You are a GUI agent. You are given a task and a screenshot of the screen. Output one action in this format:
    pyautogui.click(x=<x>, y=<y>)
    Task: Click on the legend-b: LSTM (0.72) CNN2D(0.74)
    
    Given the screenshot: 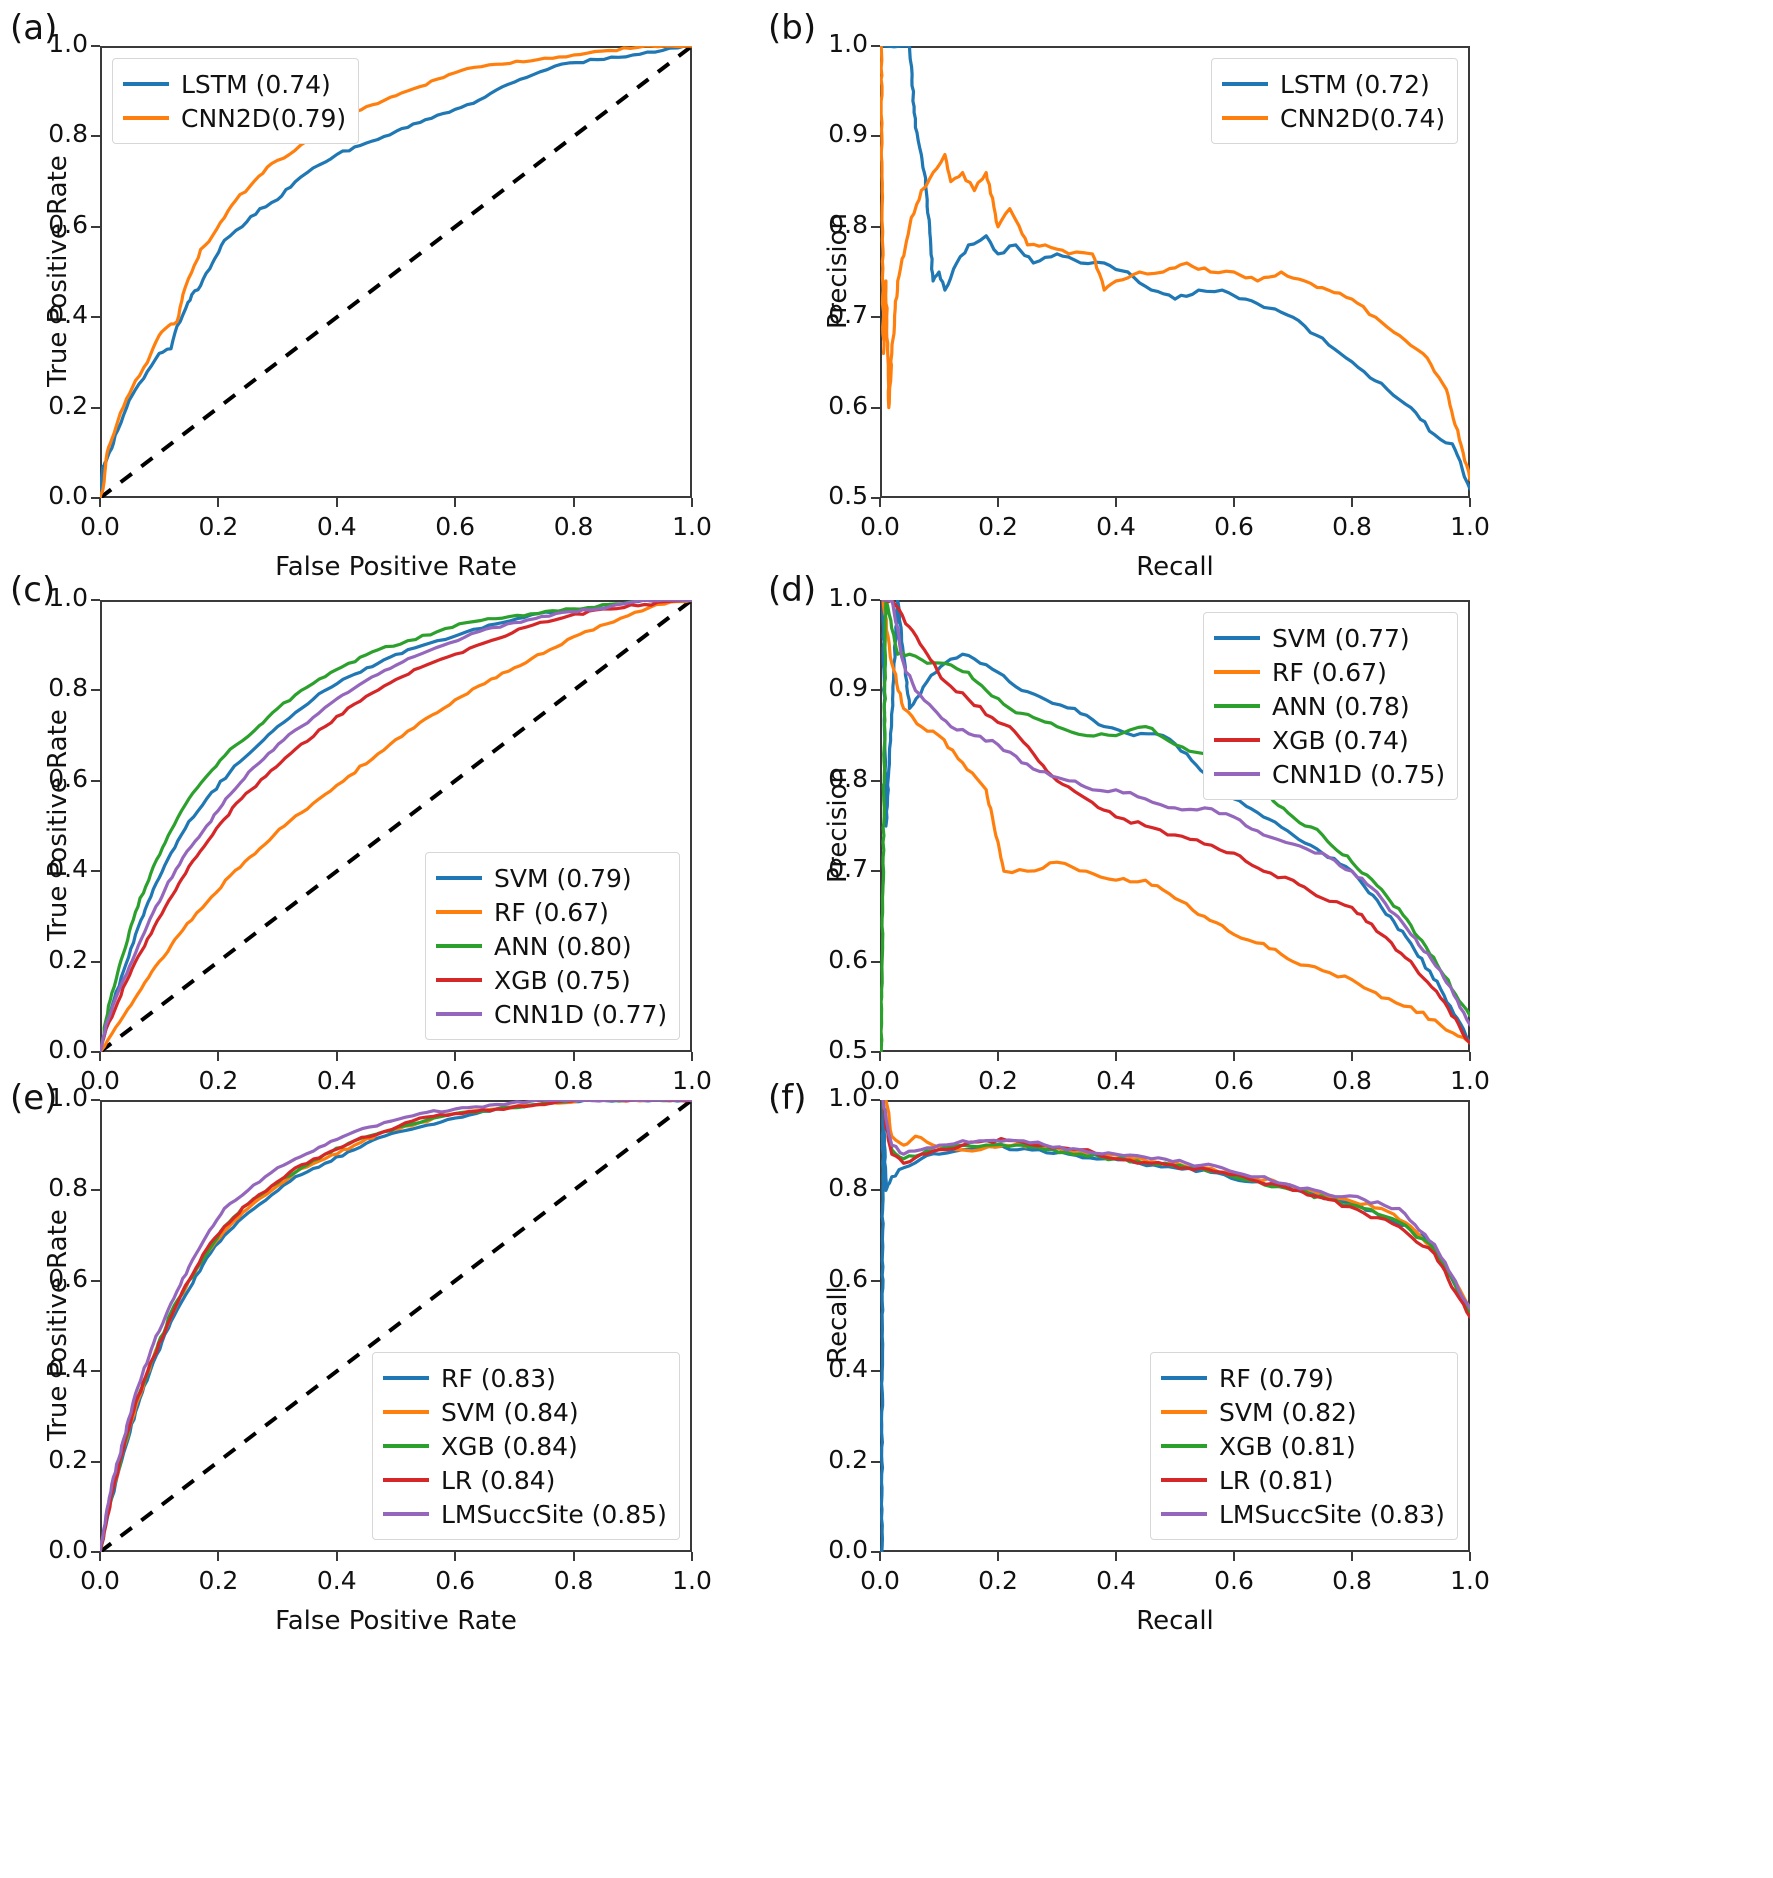 What is the action you would take?
    pyautogui.click(x=1335, y=101)
    